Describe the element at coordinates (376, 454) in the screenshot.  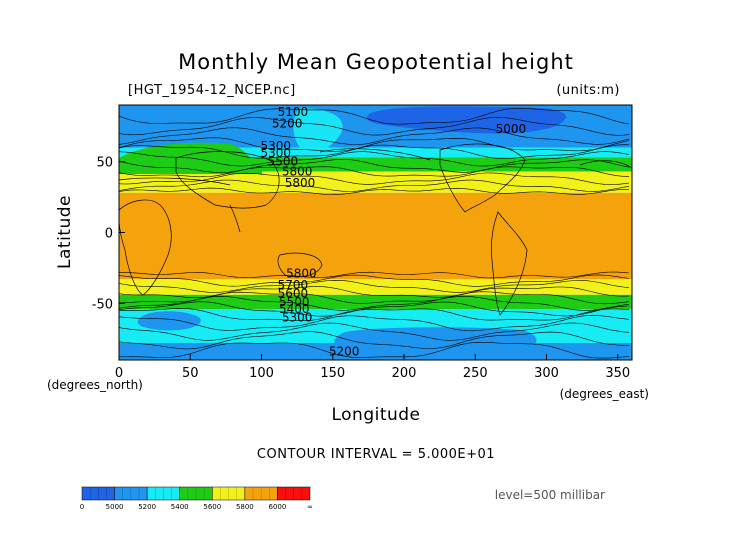
I see `contour-interval: CONTOUR INTERVAL = 5.000E+01` at that location.